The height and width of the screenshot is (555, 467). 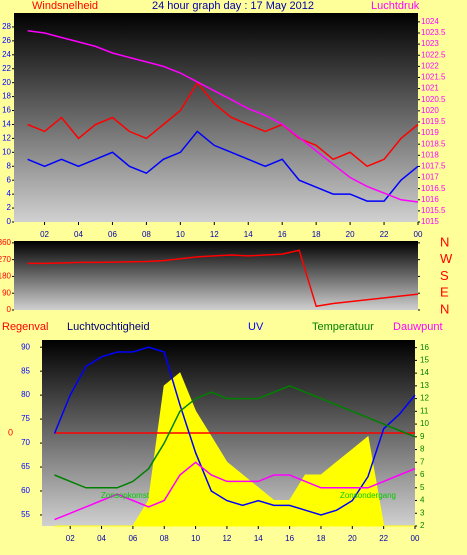 What do you see at coordinates (25, 394) in the screenshot?
I see `y-tick-label: 80` at bounding box center [25, 394].